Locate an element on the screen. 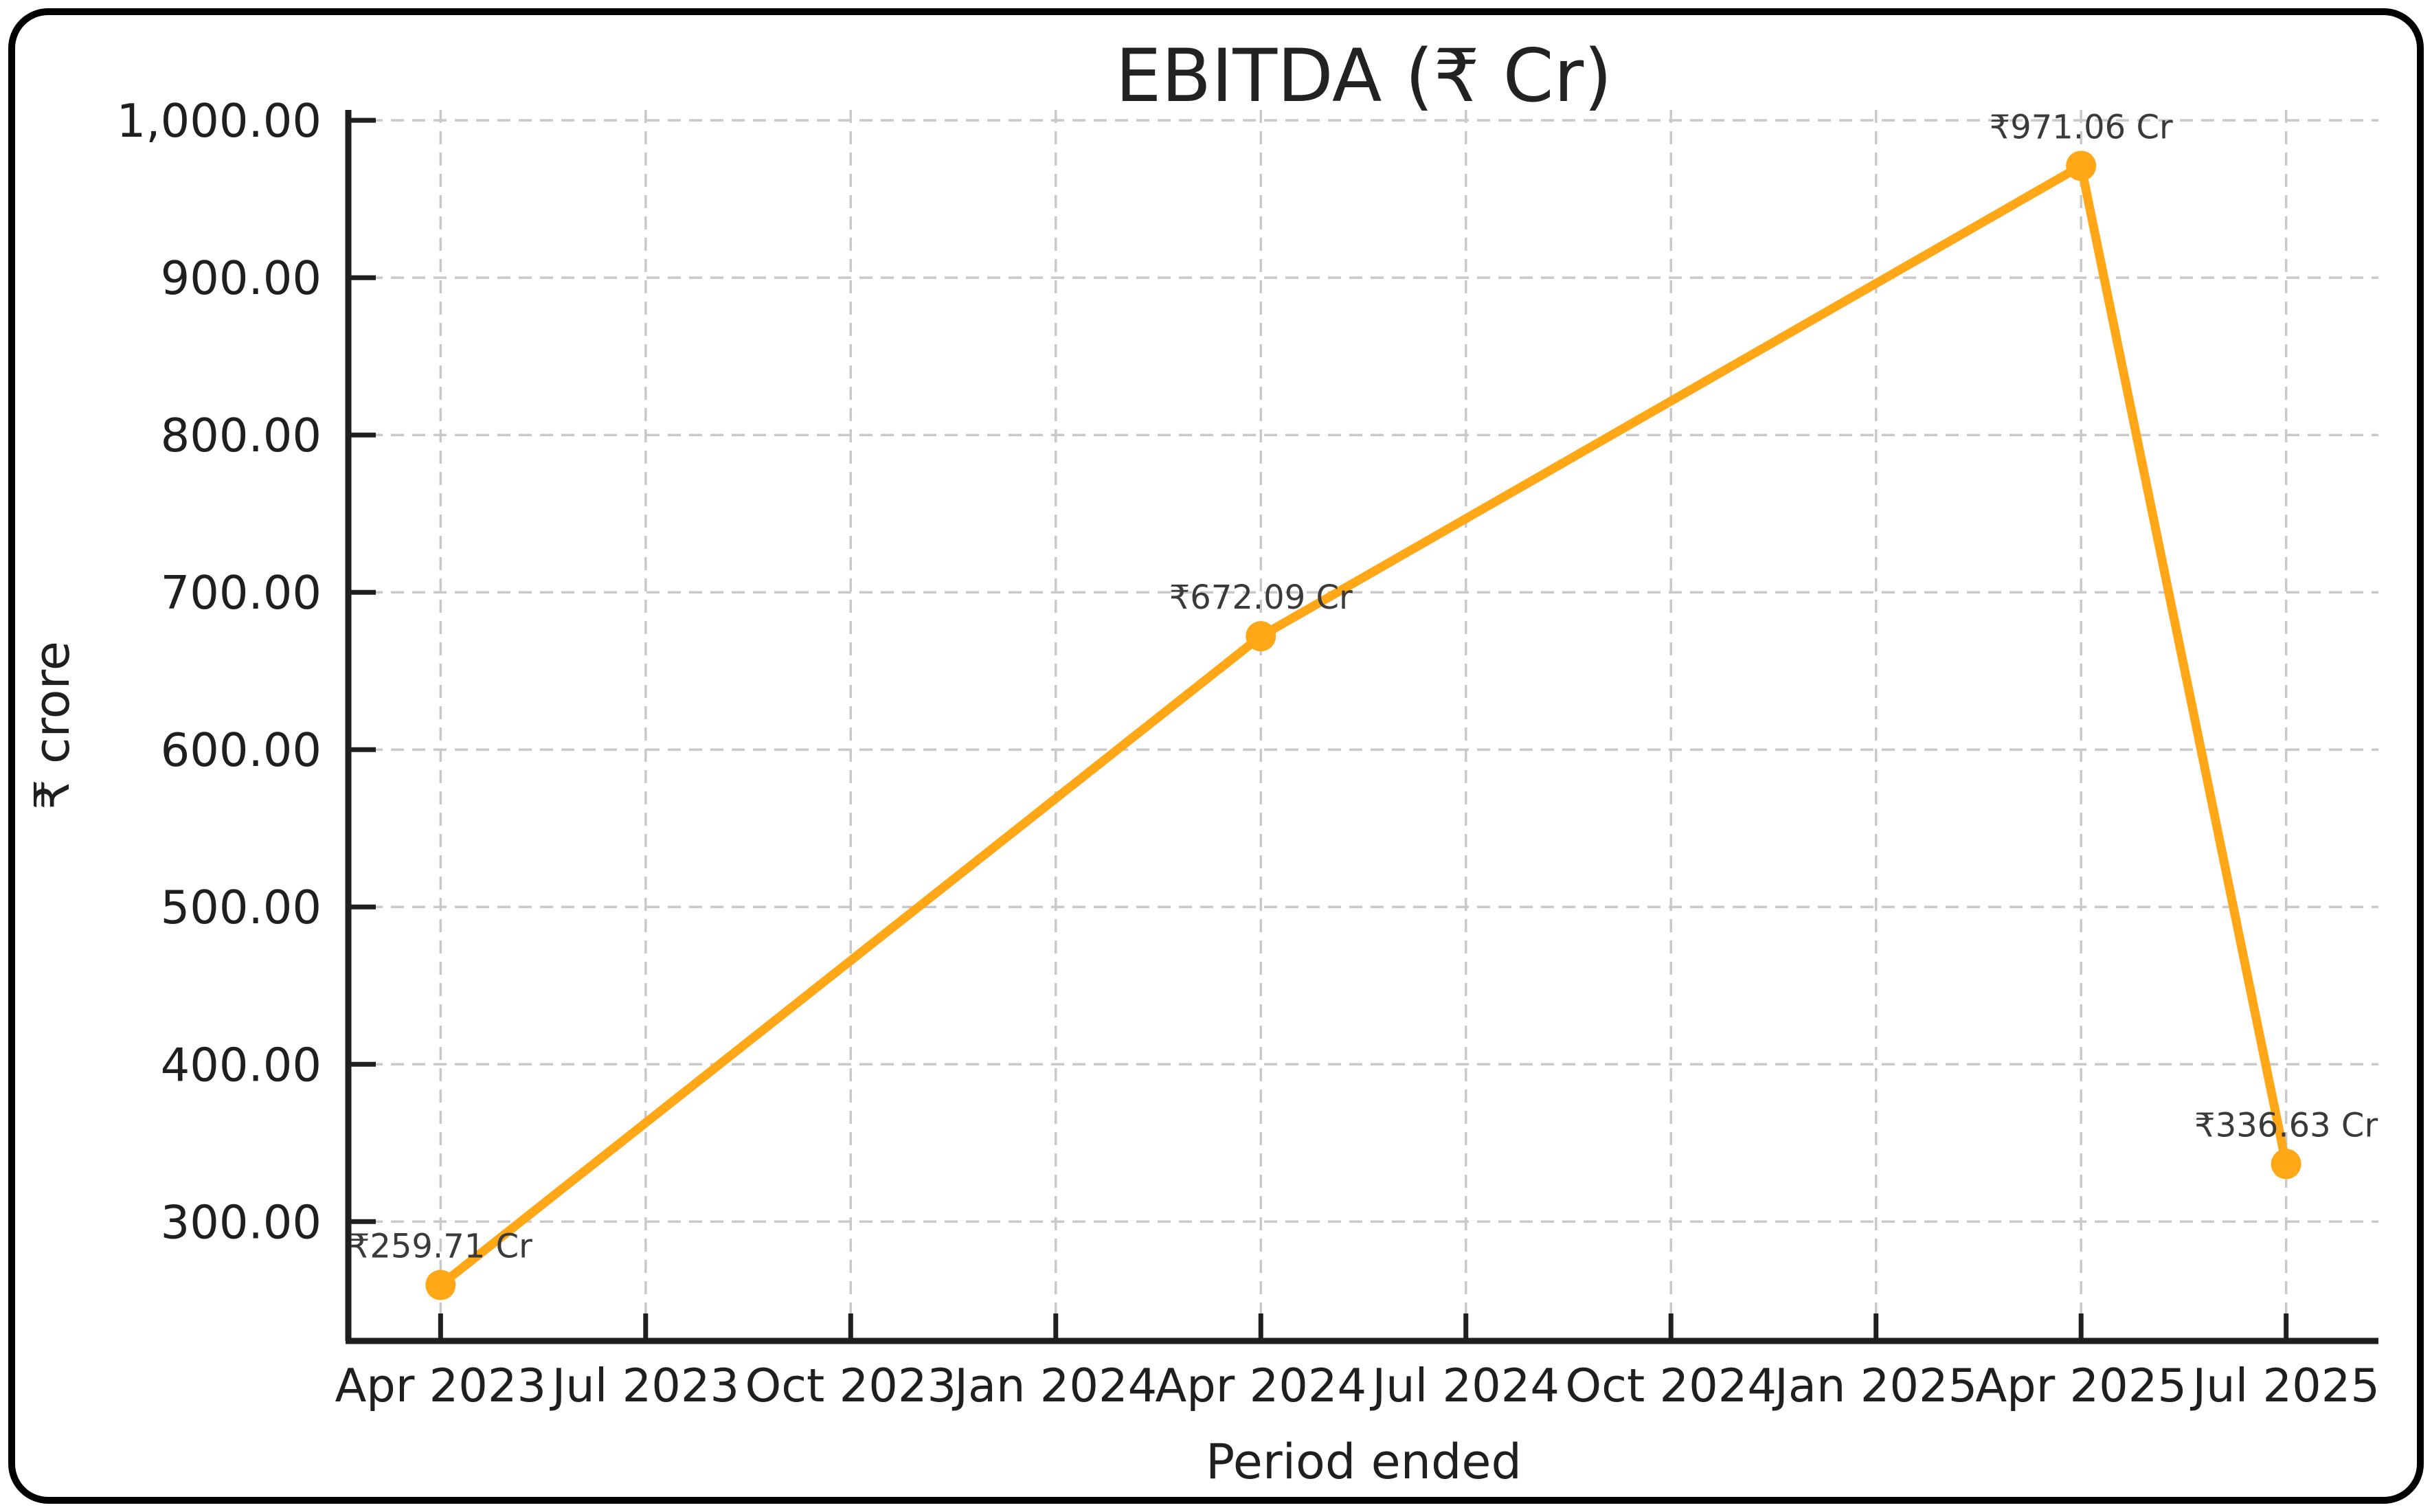  x-tick-label: Jul 2025 is located at coordinates (2284, 1386).